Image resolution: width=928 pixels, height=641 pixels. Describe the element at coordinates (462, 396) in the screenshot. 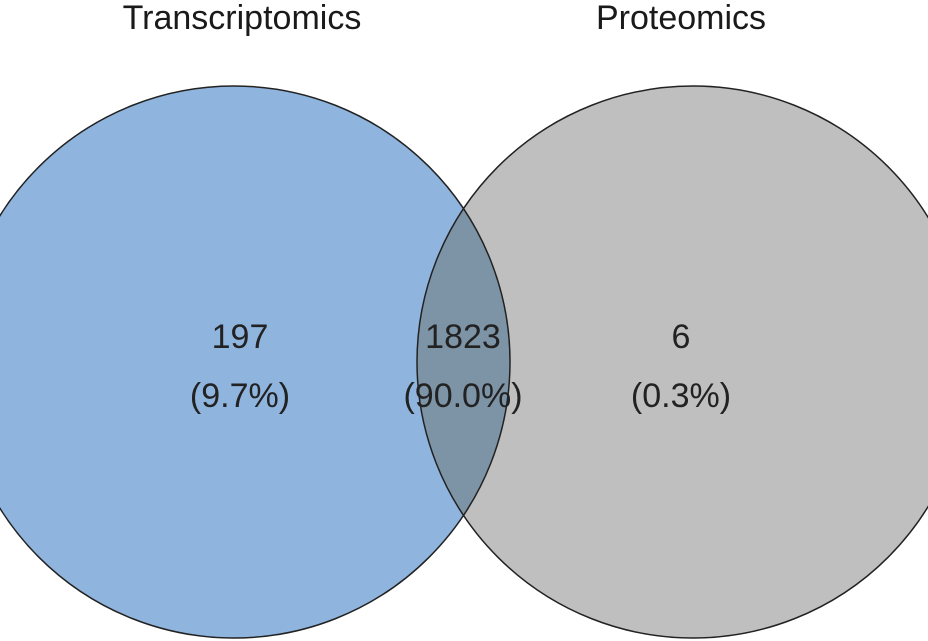

I see `overlap-percent: (90.0%)` at that location.